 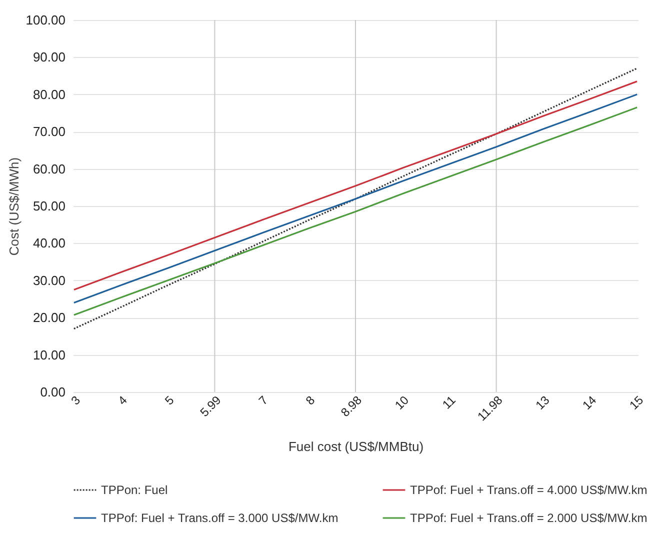 What do you see at coordinates (76, 400) in the screenshot?
I see `x-tick-label: 3` at bounding box center [76, 400].